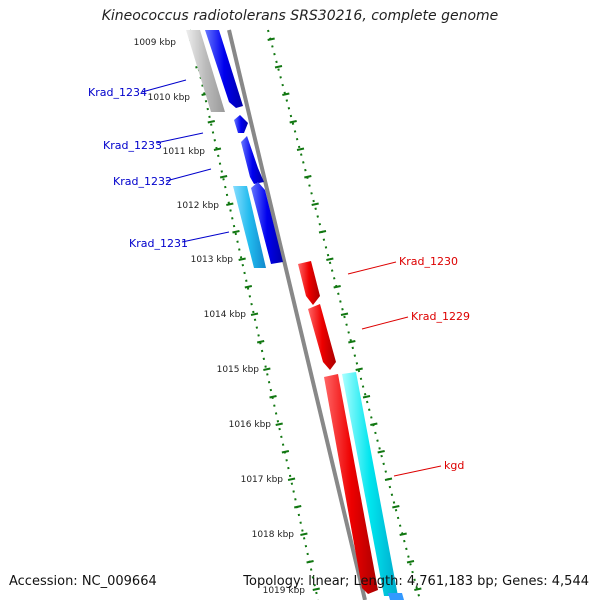 The width and height of the screenshot is (600, 600). I want to click on gene-label-krad-1233: Krad_1233, so click(132, 145).